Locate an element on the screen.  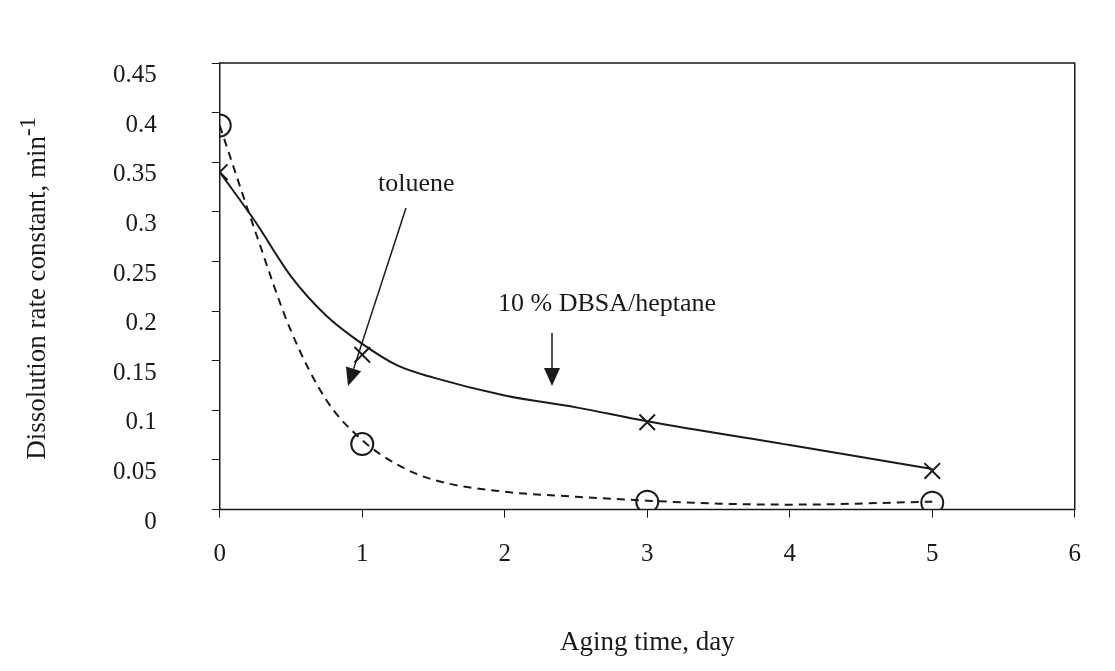
y-tick-label: 0.1 is located at coordinates (141, 421).